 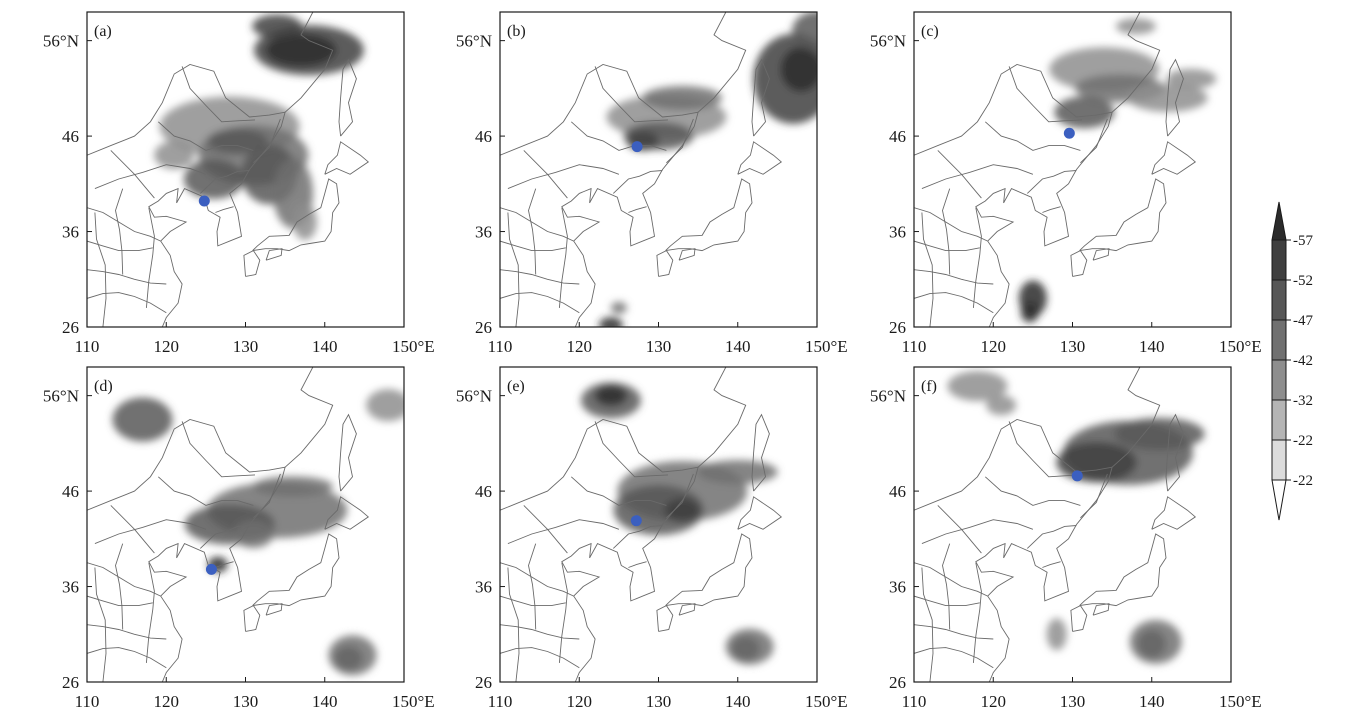 What do you see at coordinates (516, 31) in the screenshot?
I see `panel-label: (b)` at bounding box center [516, 31].